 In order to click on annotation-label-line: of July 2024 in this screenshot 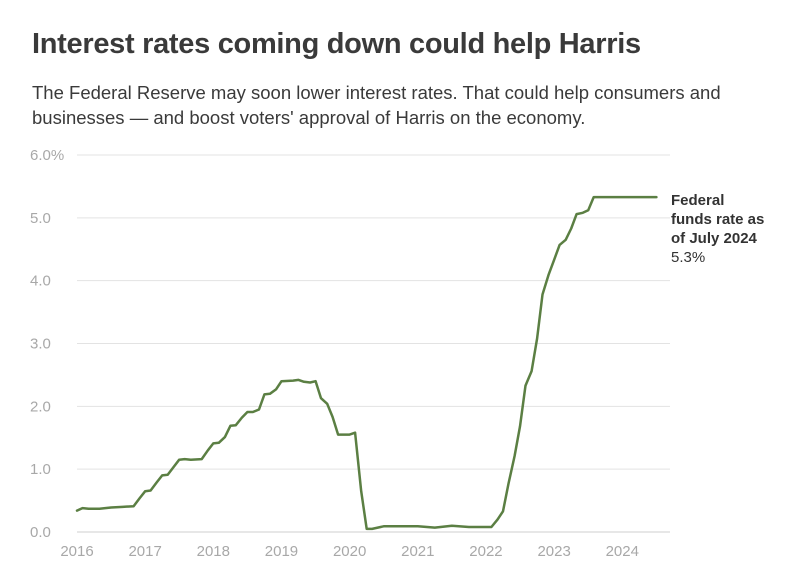, I will do `click(714, 238)`.